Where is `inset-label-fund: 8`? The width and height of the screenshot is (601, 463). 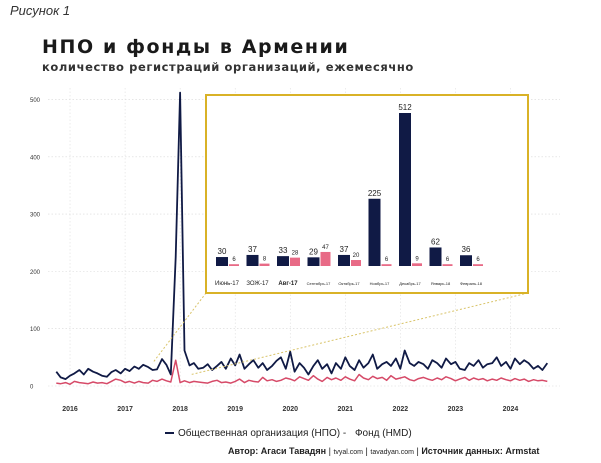
inset-label-fund: 8 is located at coordinates (265, 260).